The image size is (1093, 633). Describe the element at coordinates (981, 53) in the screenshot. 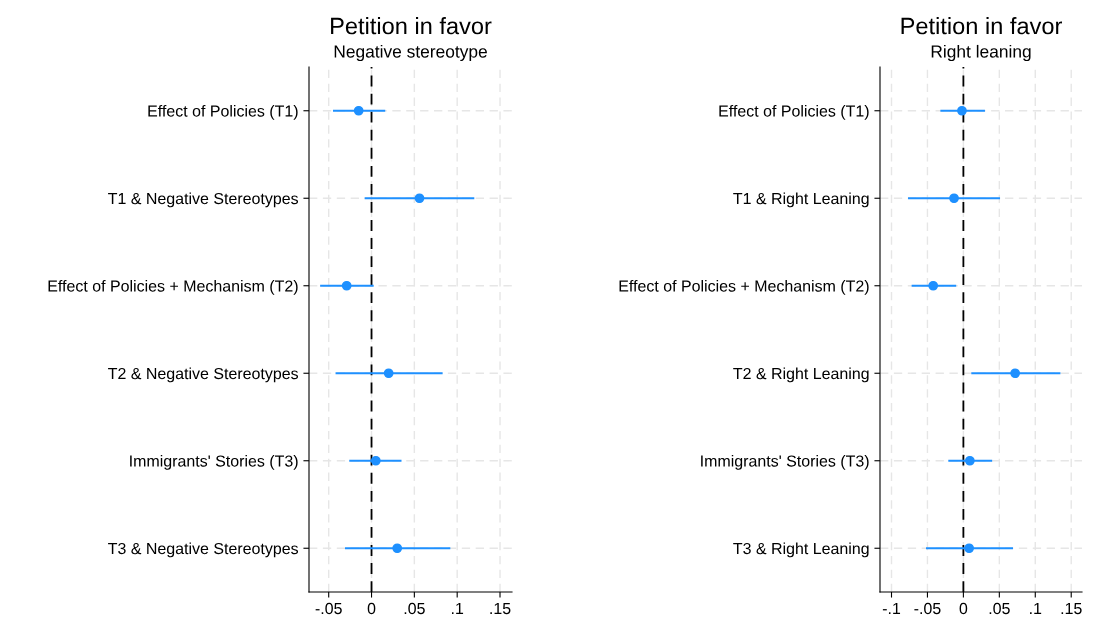

I see `chart-subtitle: Right leaning` at that location.